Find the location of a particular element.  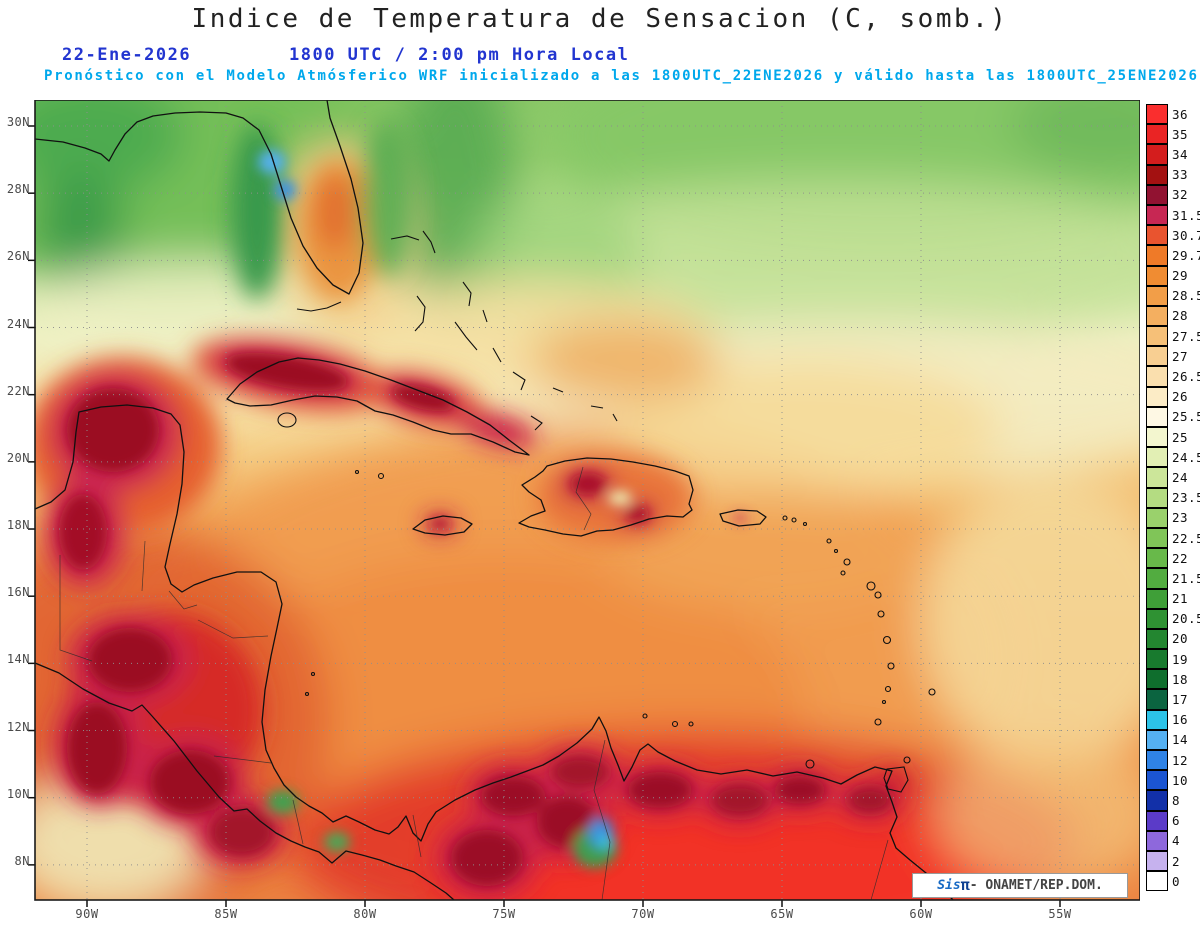

legend-label: 26 is located at coordinates (1180, 397).